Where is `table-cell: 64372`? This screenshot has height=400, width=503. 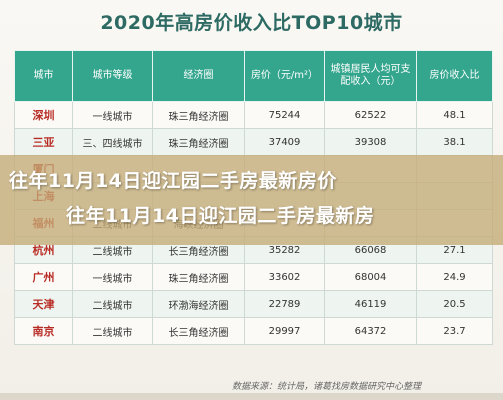
table-cell: 64372 is located at coordinates (370, 331).